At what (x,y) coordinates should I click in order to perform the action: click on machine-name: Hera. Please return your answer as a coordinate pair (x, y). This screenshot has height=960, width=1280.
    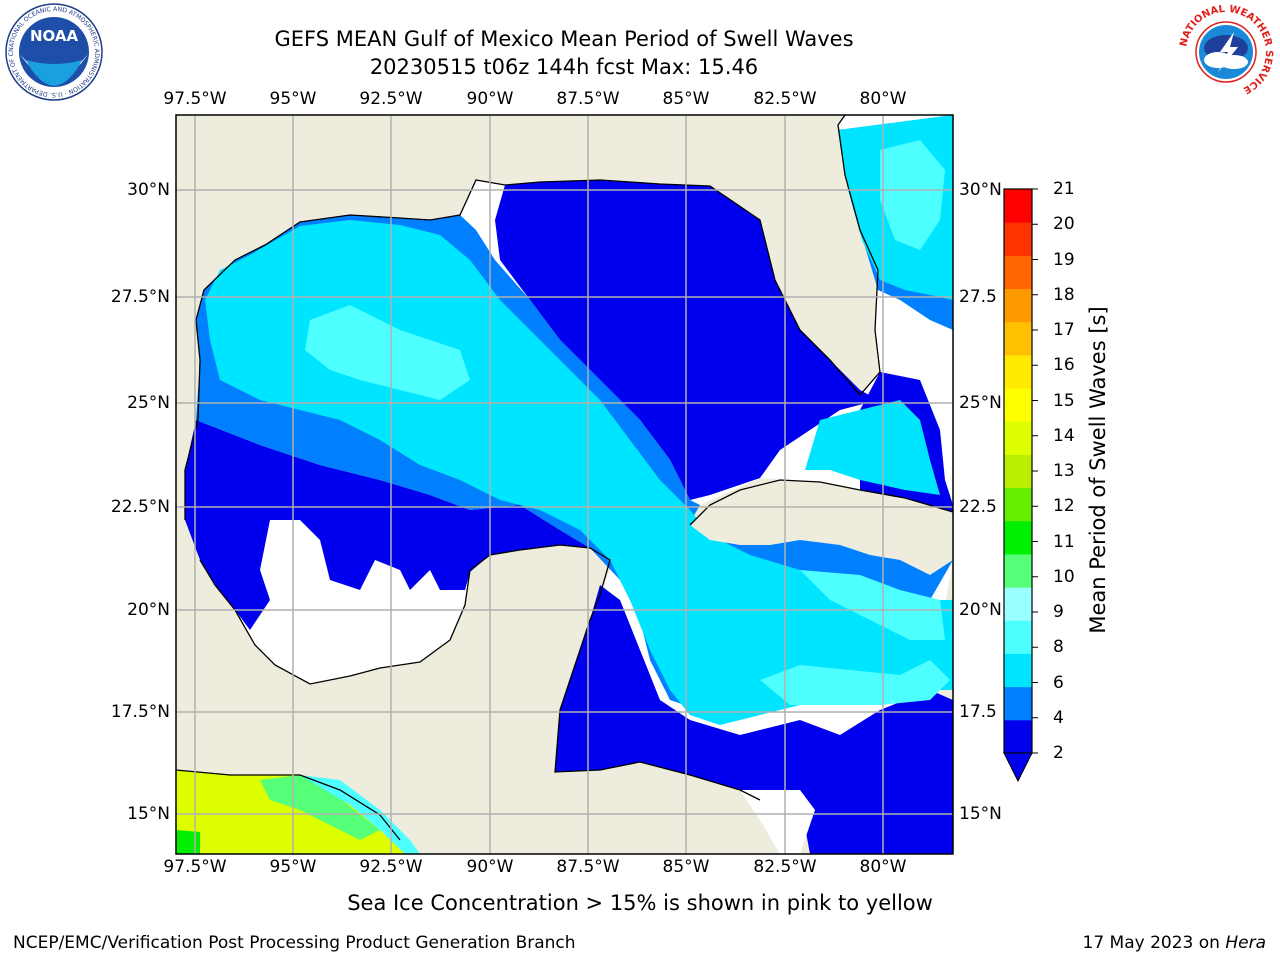
    Looking at the image, I should click on (1245, 943).